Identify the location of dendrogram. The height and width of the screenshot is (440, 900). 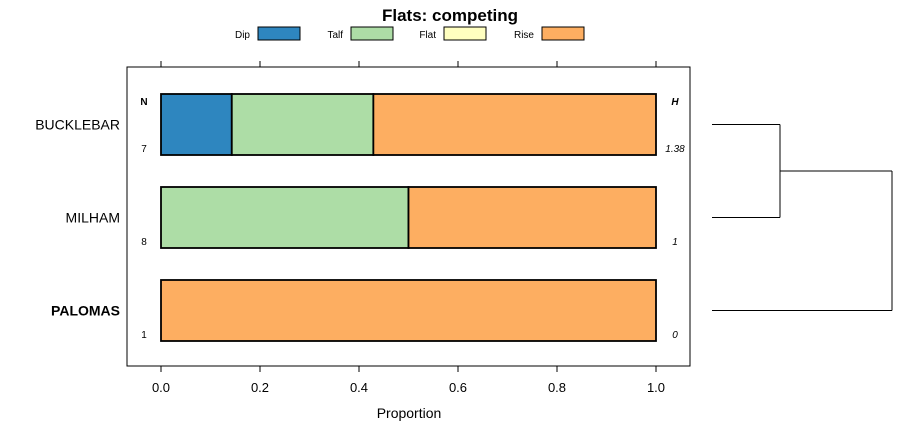
(802, 217).